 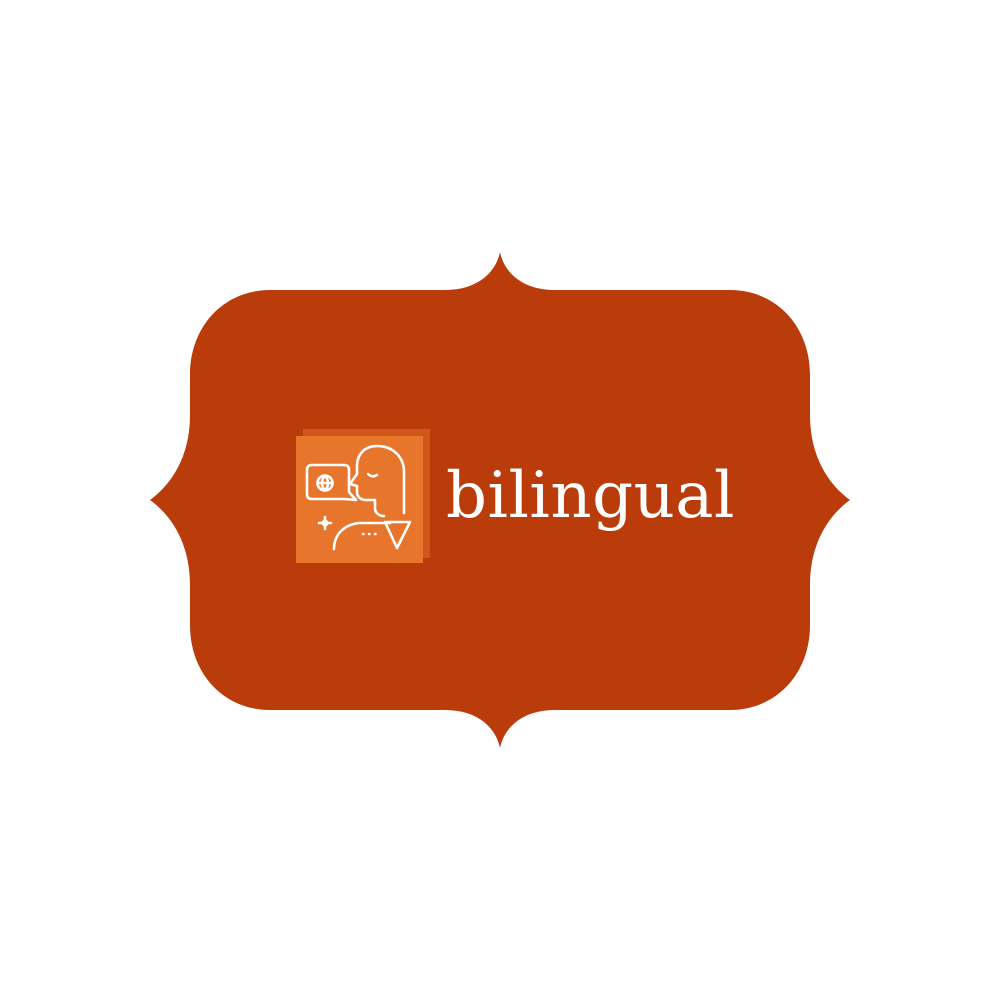 I want to click on brand-name: bilingual, so click(x=590, y=496).